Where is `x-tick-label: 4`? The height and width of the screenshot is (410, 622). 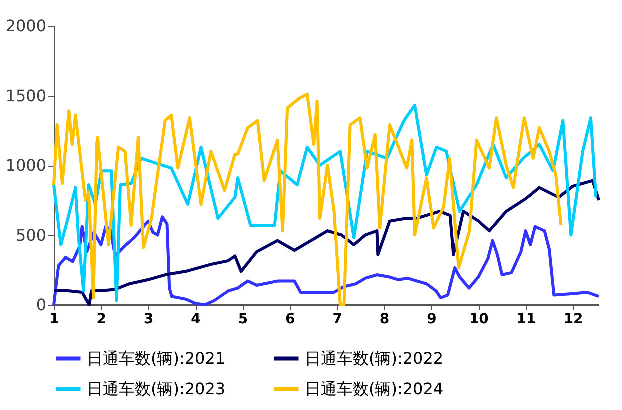 x-tick-label: 4 is located at coordinates (196, 320).